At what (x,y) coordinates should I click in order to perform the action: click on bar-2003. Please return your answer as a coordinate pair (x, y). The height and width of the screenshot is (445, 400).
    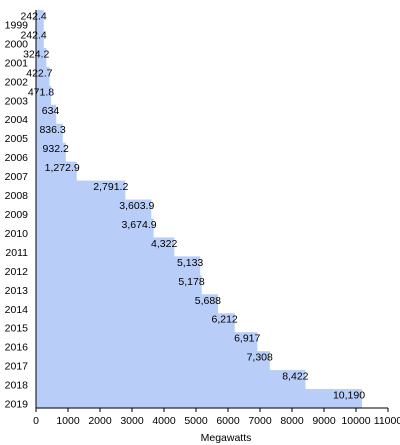
    Looking at the image, I should click on (44, 95).